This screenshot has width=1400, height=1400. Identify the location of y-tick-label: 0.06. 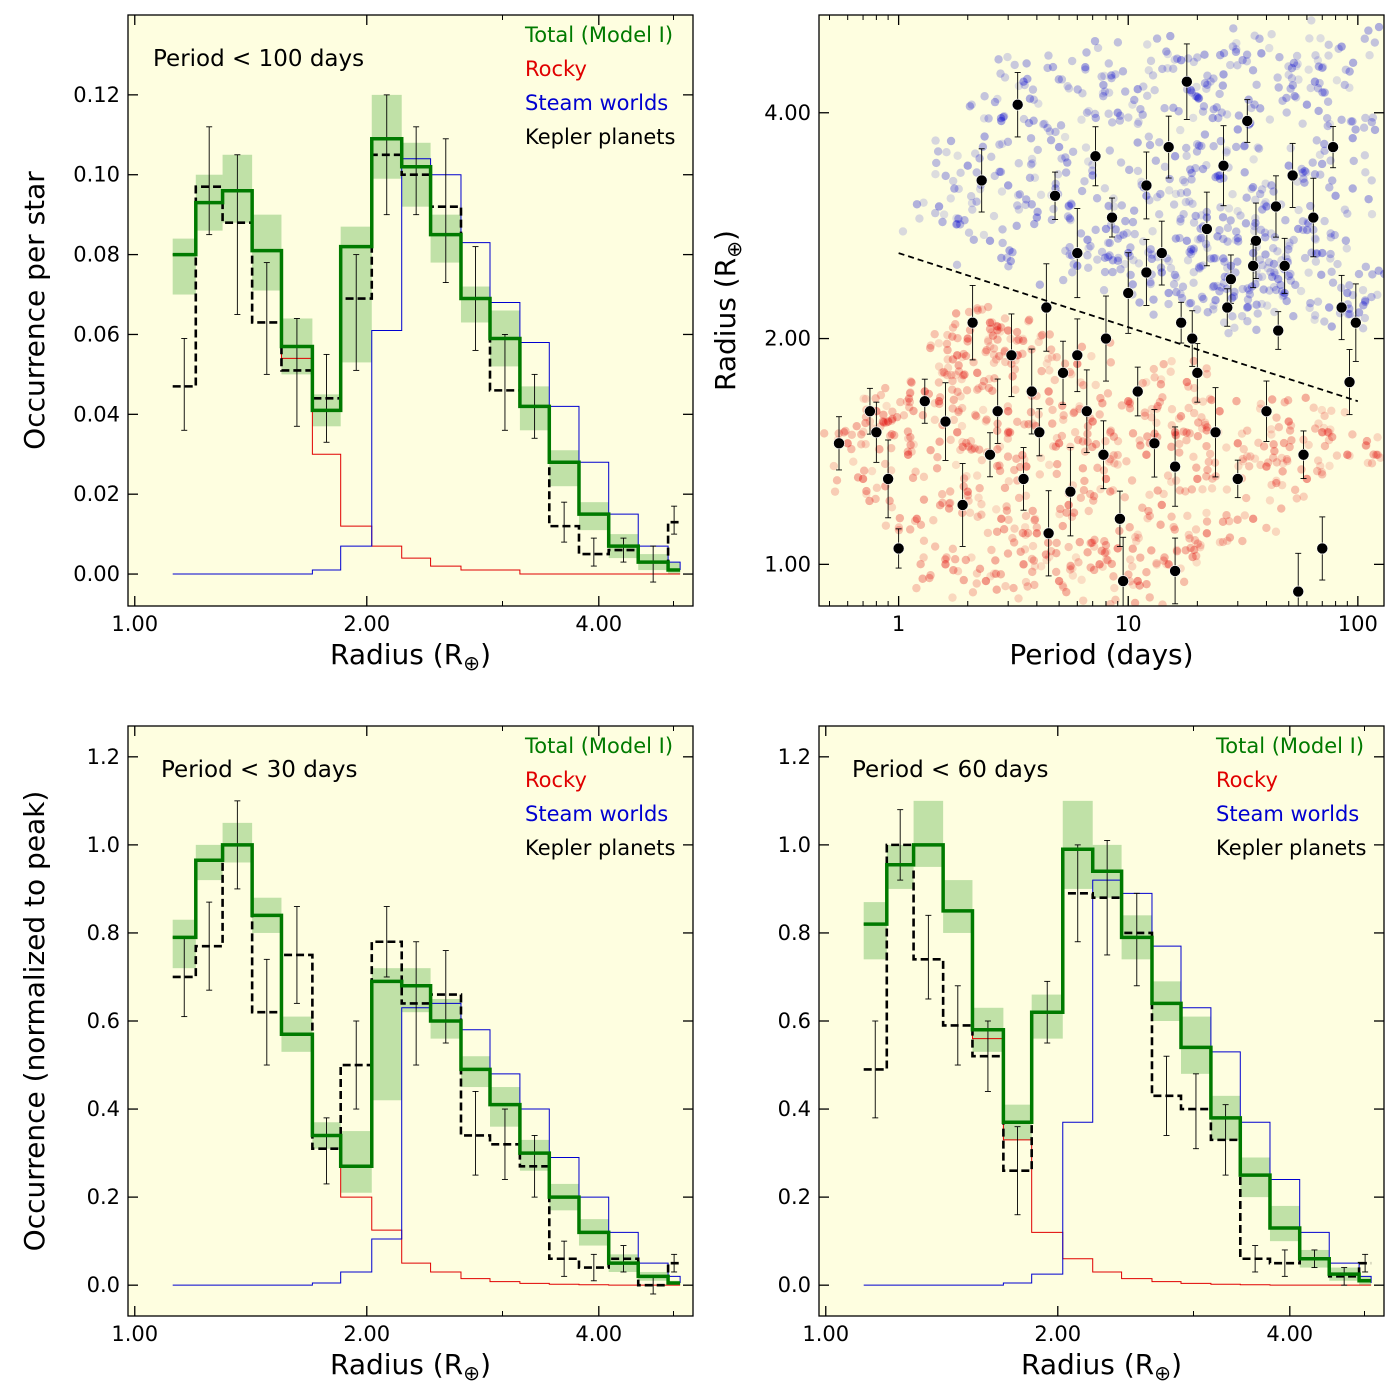
(96, 334).